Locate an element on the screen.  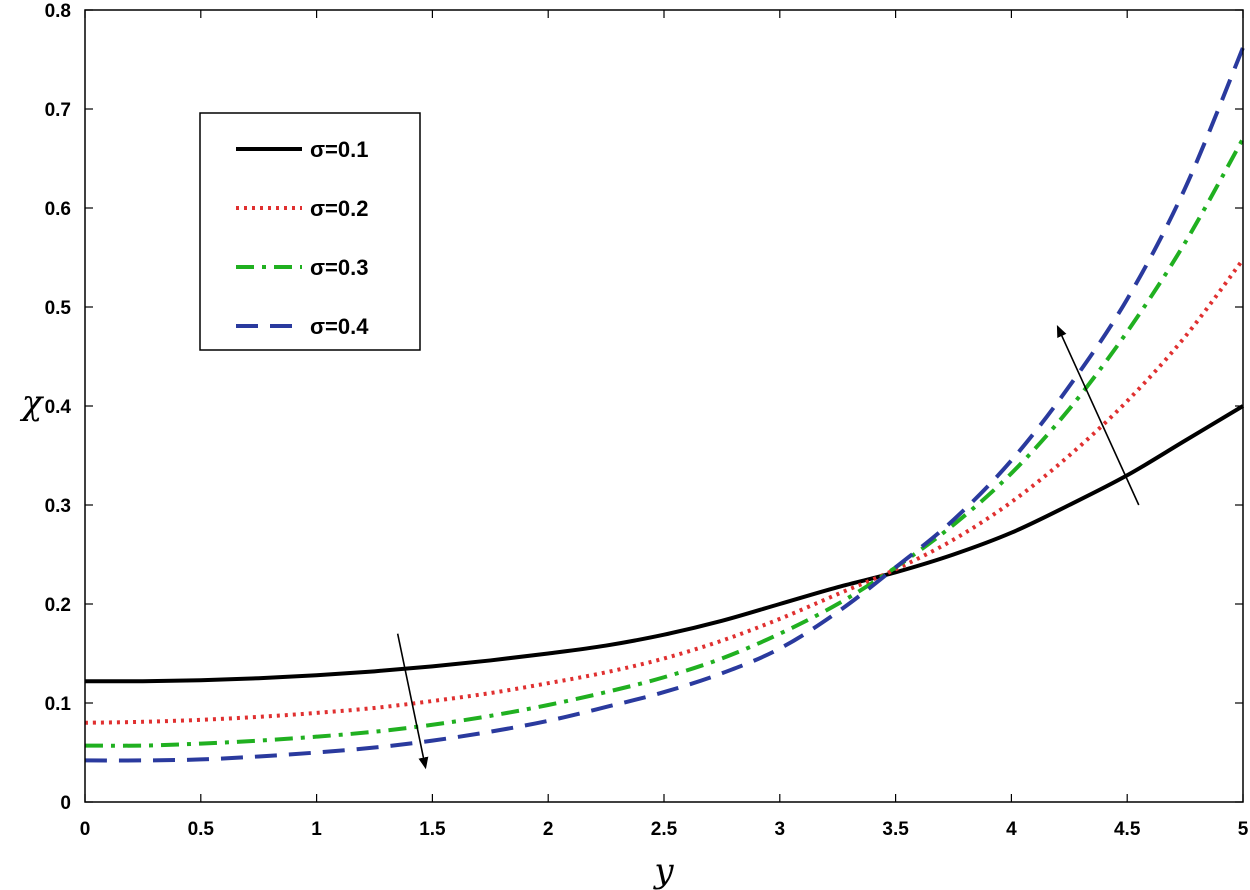
legend-label-sigma-2: σ=0.2 is located at coordinates (339, 208).